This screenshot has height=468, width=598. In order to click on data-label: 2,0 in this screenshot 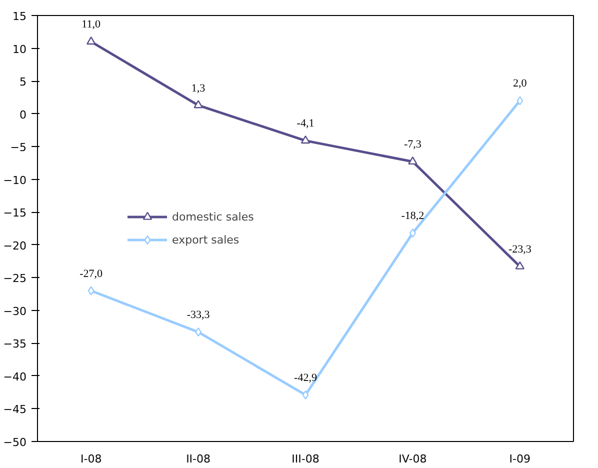, I will do `click(520, 84)`.